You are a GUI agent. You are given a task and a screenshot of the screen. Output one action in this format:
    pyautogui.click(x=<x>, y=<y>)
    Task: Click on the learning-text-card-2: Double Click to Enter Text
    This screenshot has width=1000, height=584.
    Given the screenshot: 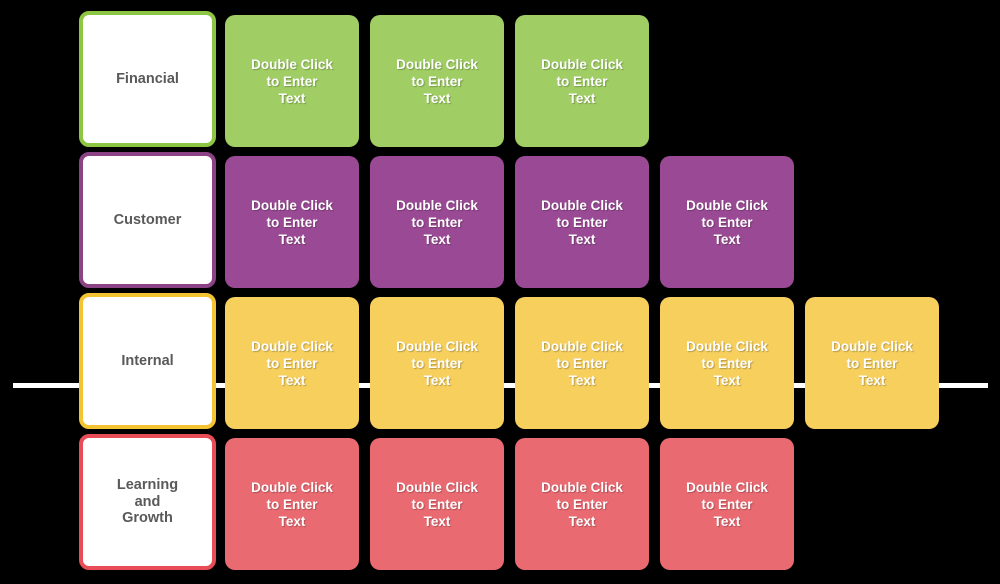 What is the action you would take?
    pyautogui.click(x=437, y=504)
    